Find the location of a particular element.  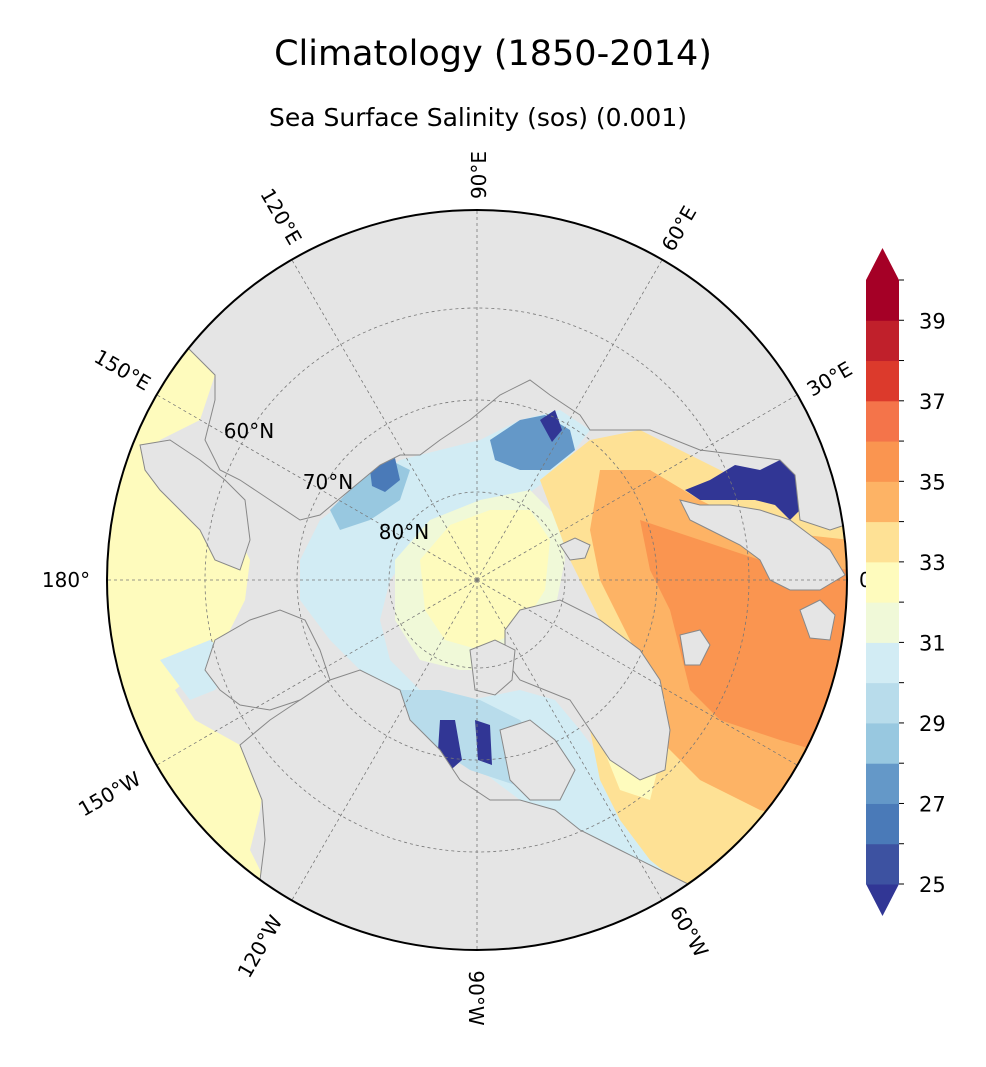

latitude-labels: 60°N 70°N 80°N is located at coordinates (326, 481).